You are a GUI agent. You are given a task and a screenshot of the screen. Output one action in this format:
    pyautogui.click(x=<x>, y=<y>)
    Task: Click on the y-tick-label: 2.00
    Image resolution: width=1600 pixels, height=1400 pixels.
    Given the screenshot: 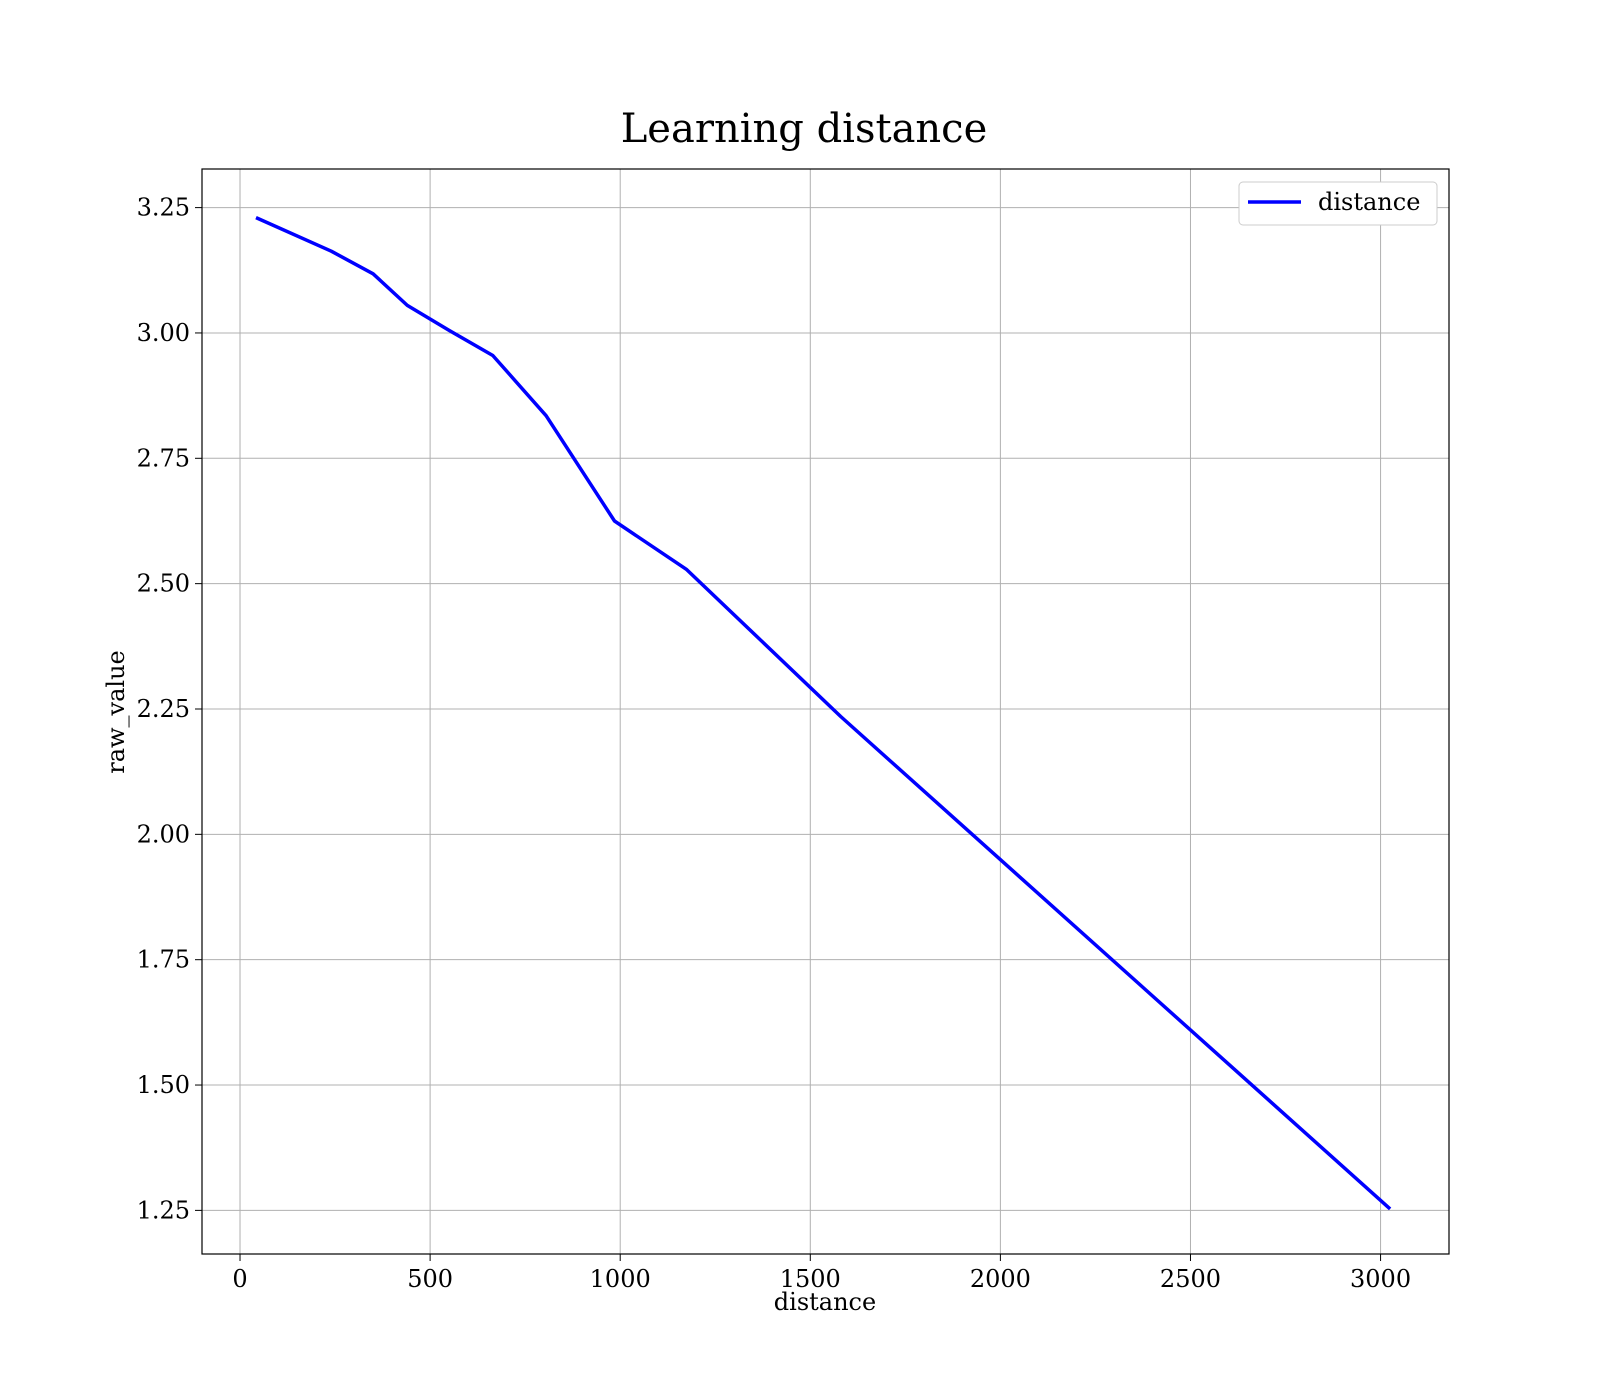 What is the action you would take?
    pyautogui.click(x=163, y=834)
    